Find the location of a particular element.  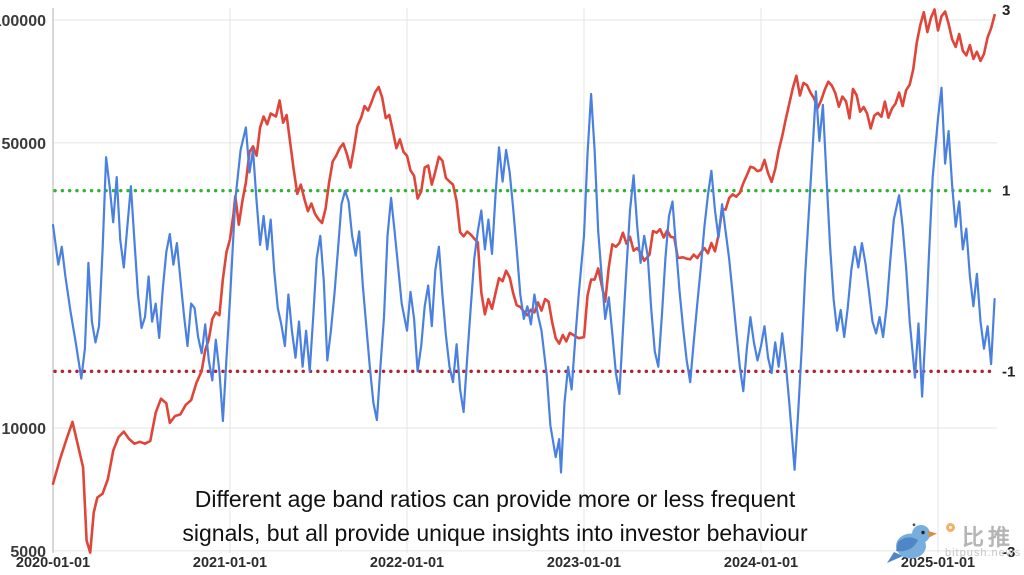

twitter-bird-icon is located at coordinates (912, 543).